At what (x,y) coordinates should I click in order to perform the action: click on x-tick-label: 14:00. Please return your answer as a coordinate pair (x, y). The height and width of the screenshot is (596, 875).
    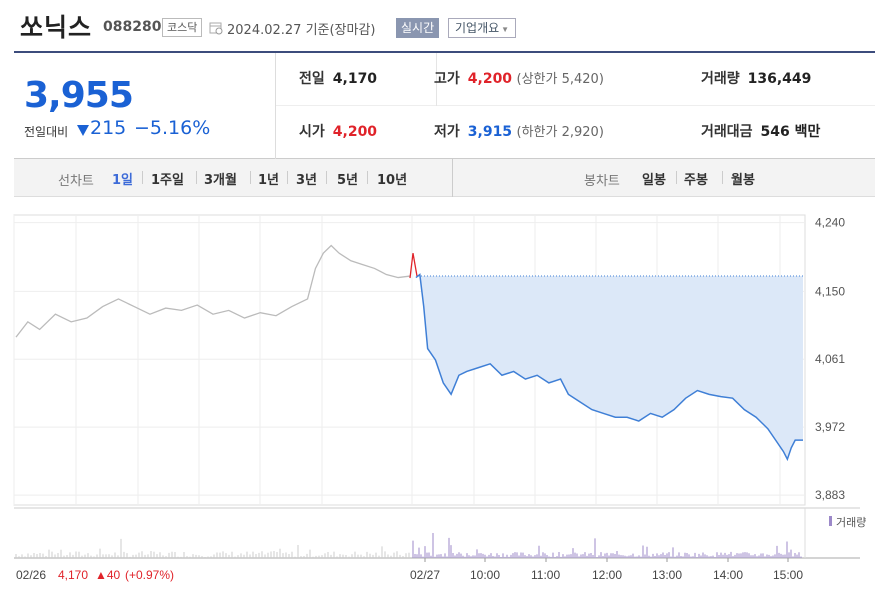
    Looking at the image, I should click on (728, 575).